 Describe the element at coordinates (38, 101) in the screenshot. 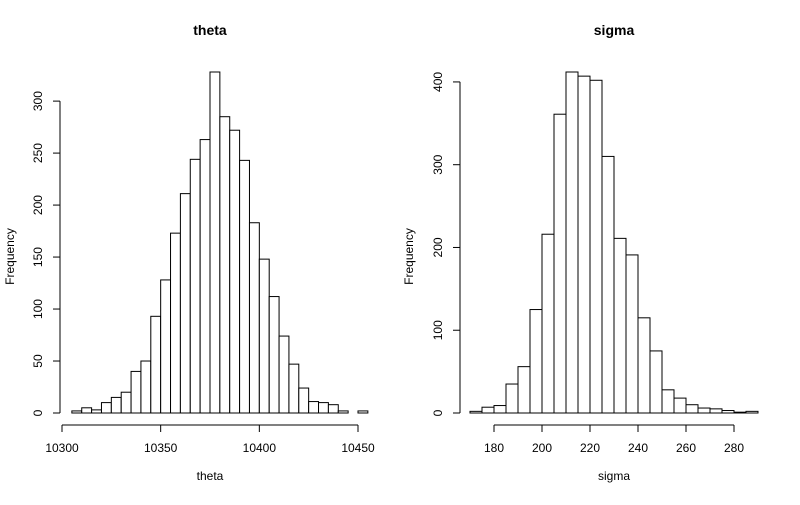

I see `theta-y-tick-label: 300` at that location.